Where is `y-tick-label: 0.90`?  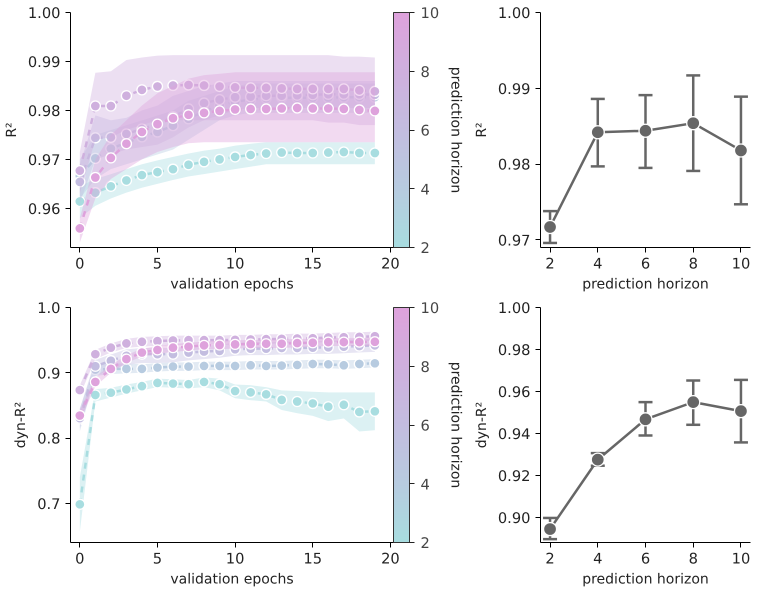
y-tick-label: 0.90 is located at coordinates (514, 518).